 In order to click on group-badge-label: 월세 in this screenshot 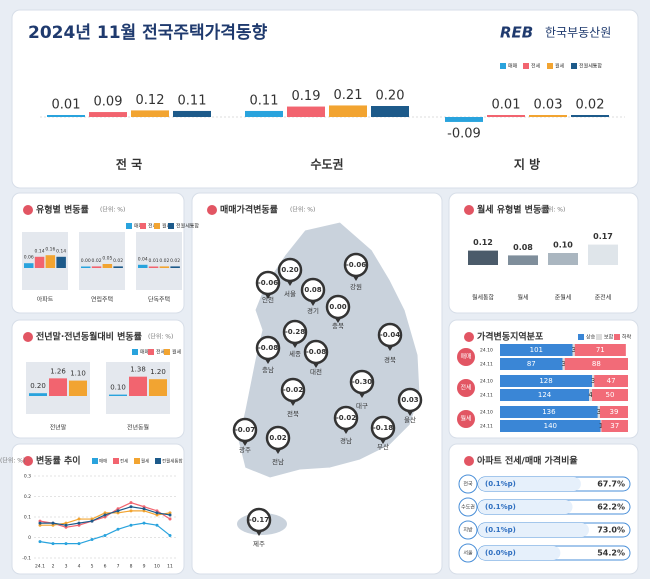, I will do `click(465, 419)`.